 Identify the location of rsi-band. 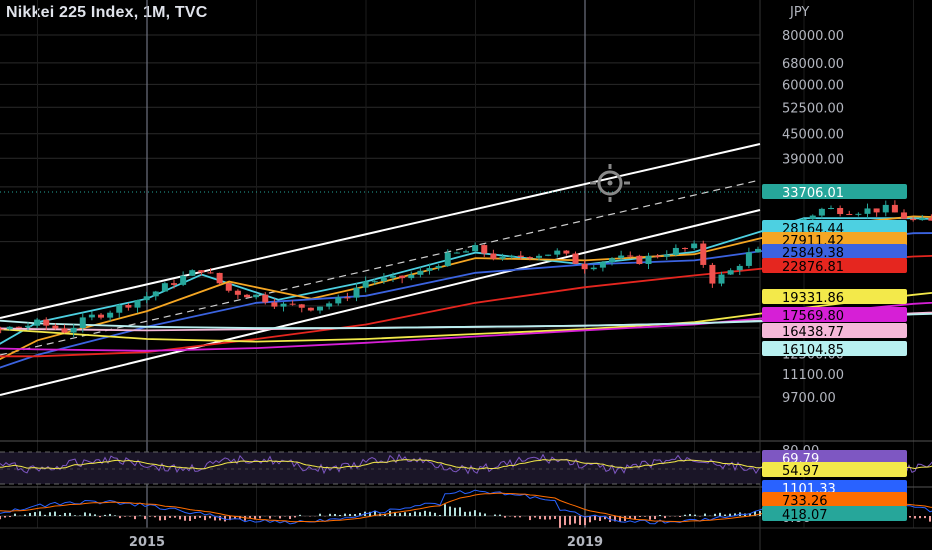
(380, 468).